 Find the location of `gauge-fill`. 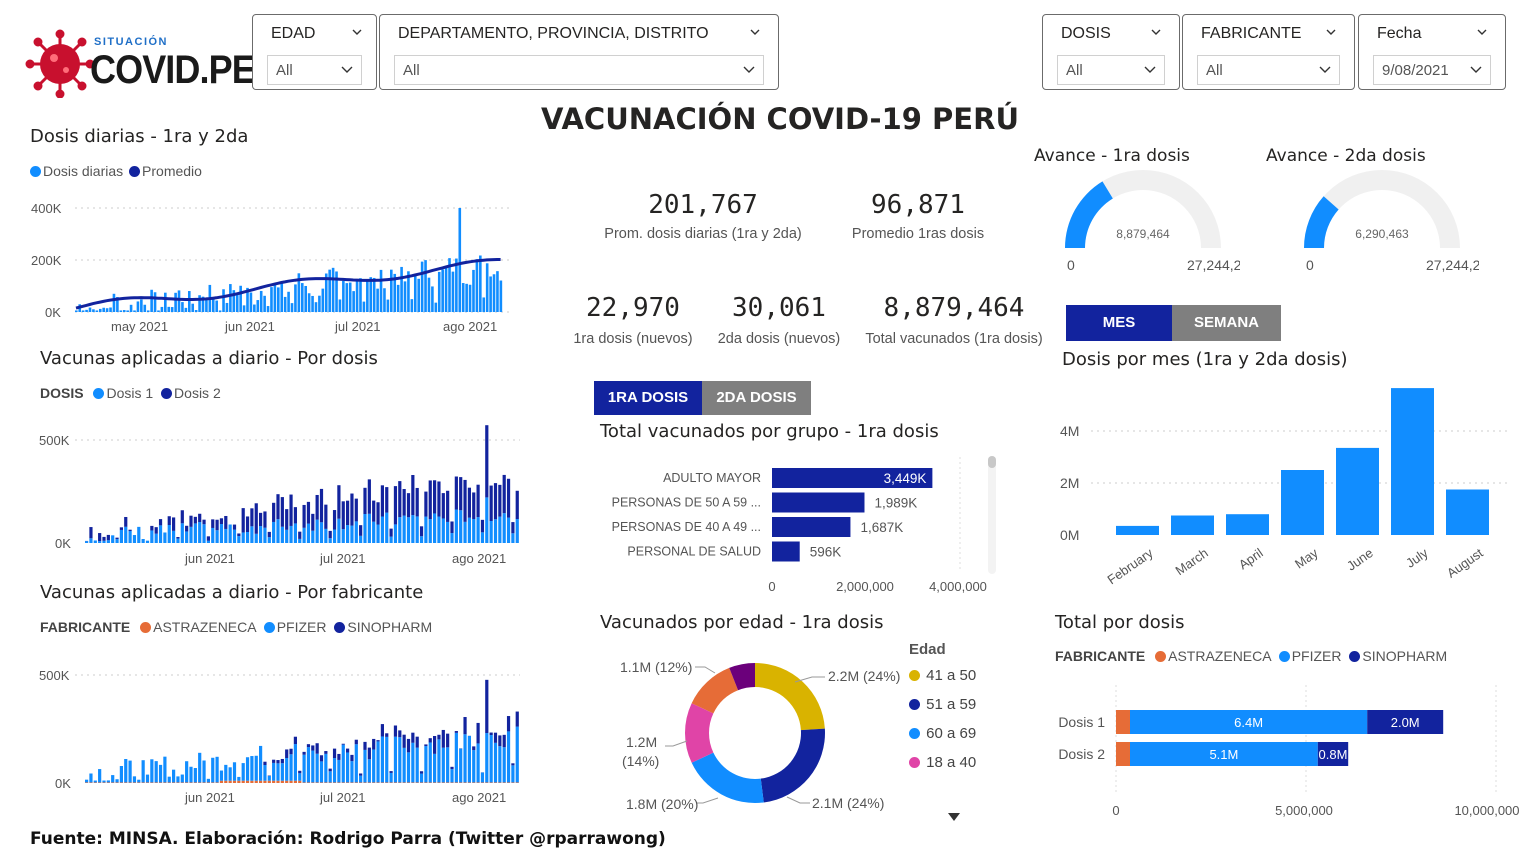

gauge-fill is located at coordinates (1089, 214).